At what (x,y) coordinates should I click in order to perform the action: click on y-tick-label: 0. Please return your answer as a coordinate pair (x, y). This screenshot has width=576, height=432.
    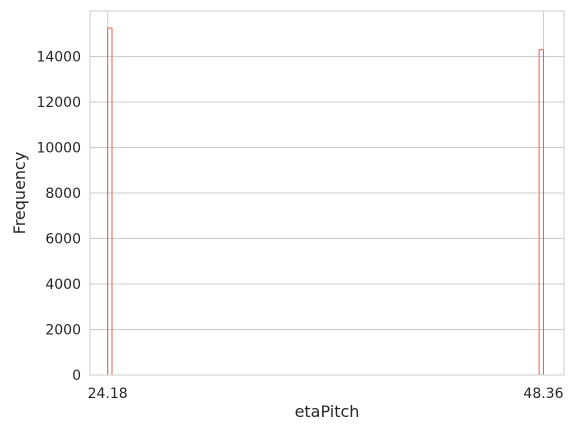
    Looking at the image, I should click on (76, 376).